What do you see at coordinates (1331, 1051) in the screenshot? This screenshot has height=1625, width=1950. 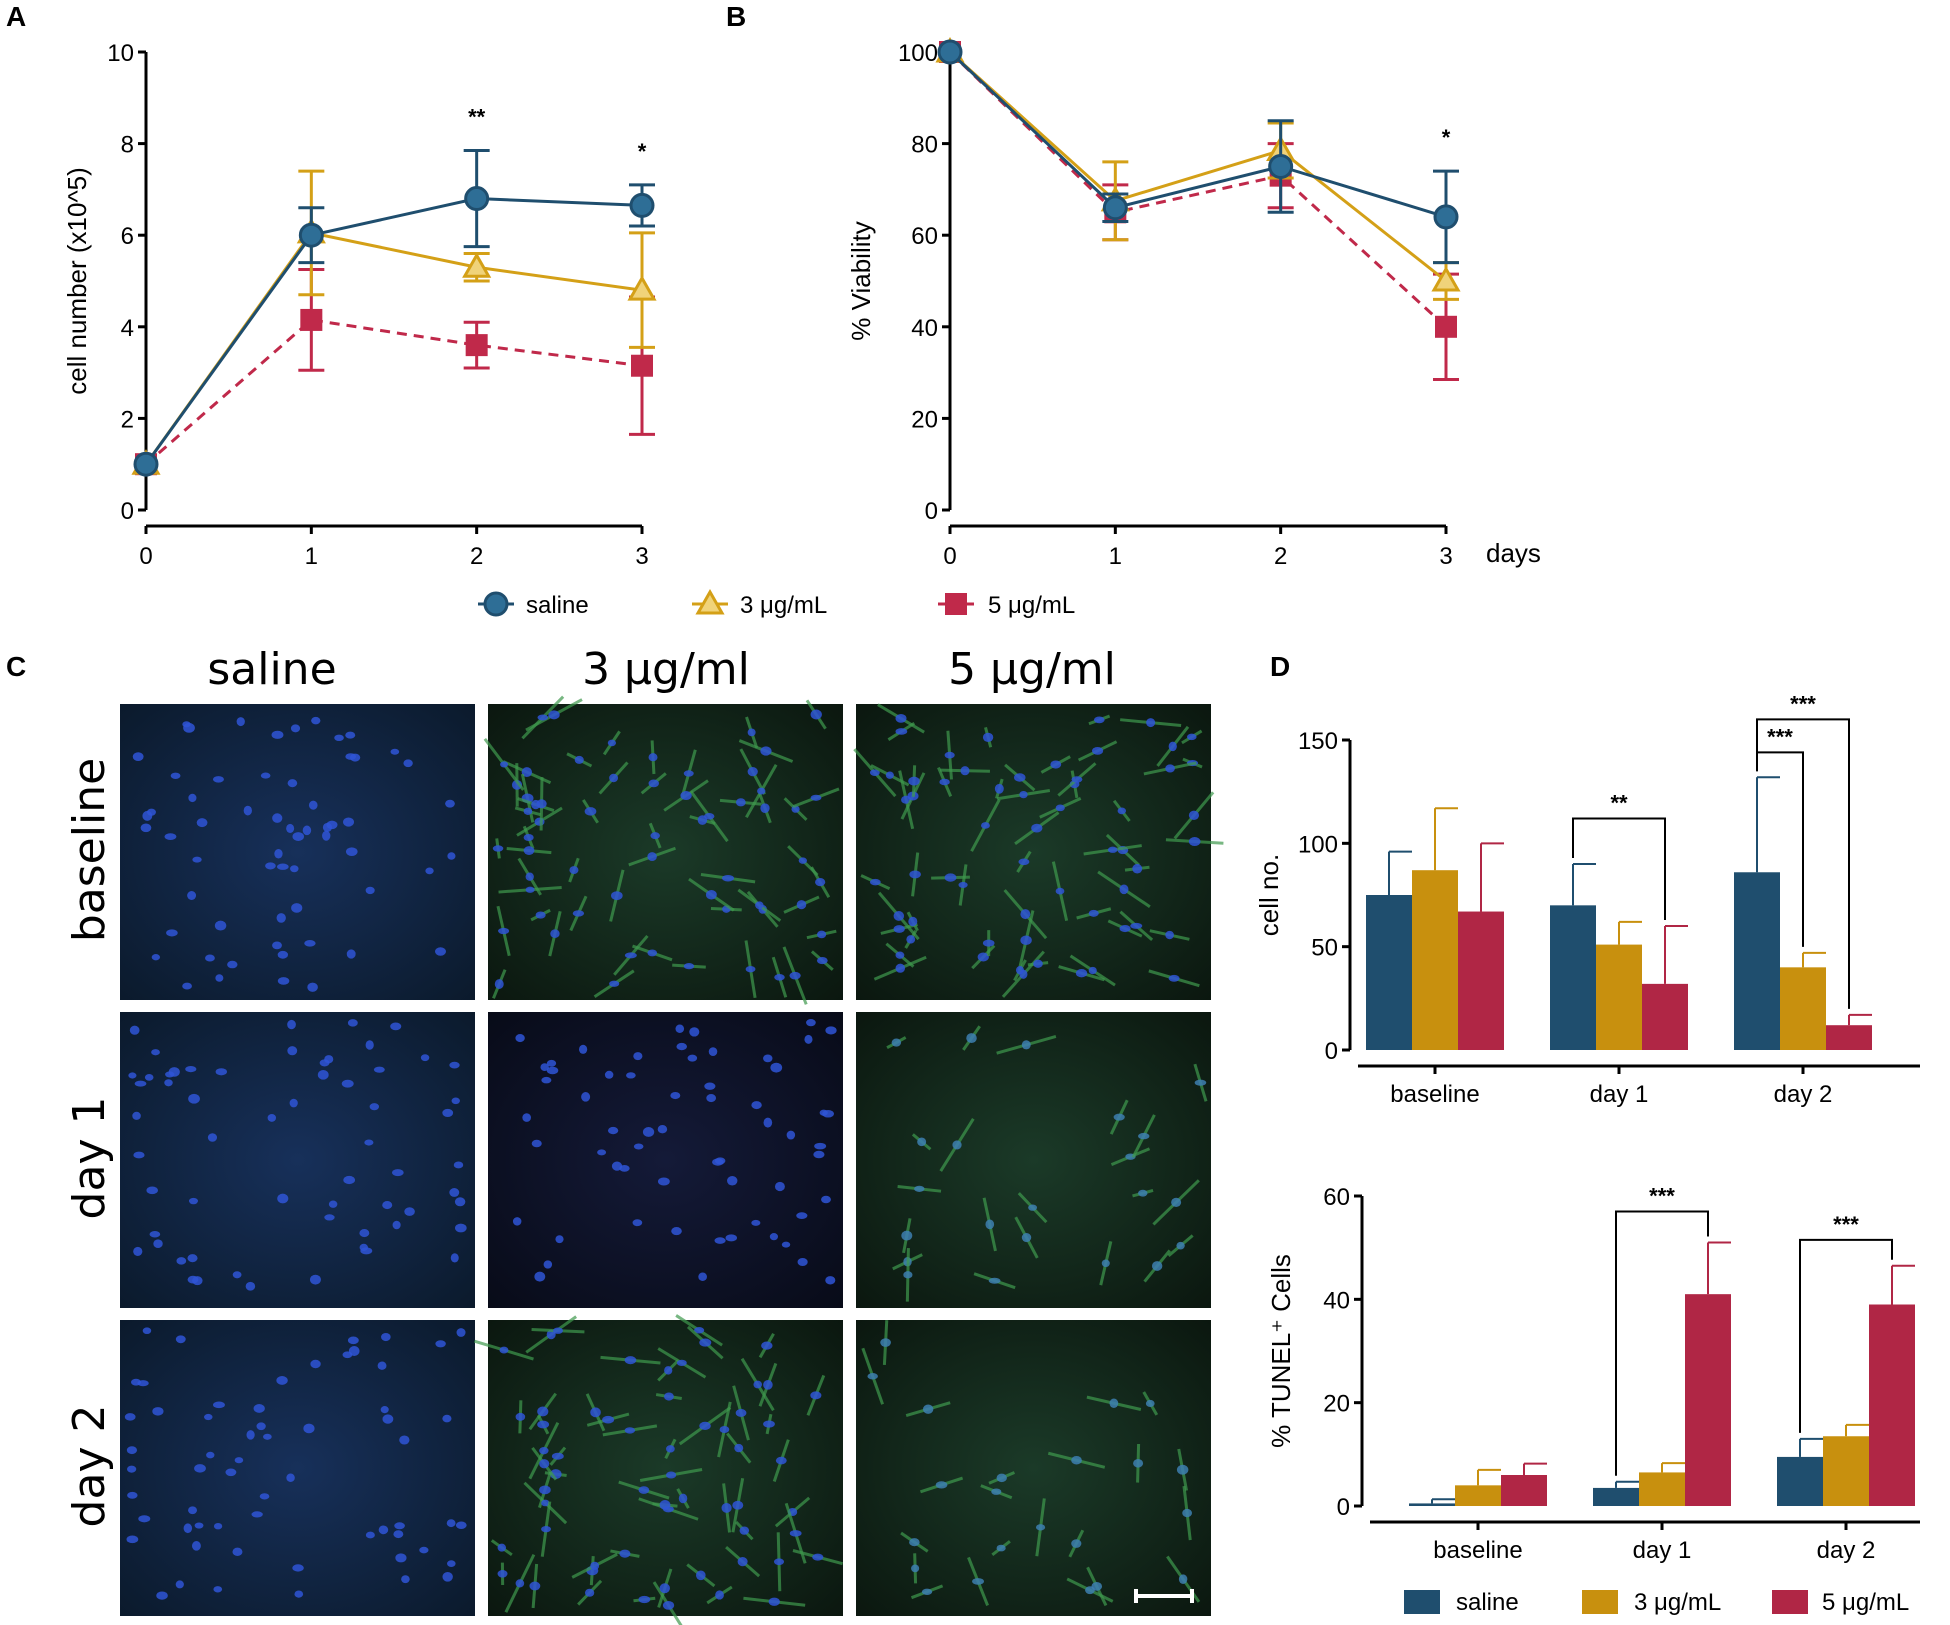 I see `D-top-ytick-label: 0` at bounding box center [1331, 1051].